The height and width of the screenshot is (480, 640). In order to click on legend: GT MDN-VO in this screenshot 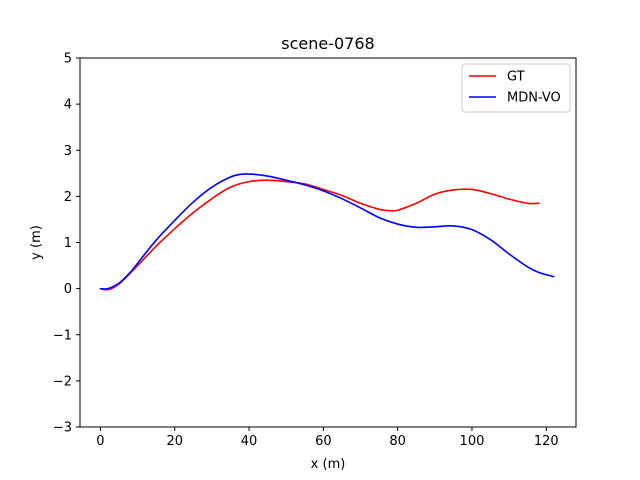, I will do `click(516, 88)`.